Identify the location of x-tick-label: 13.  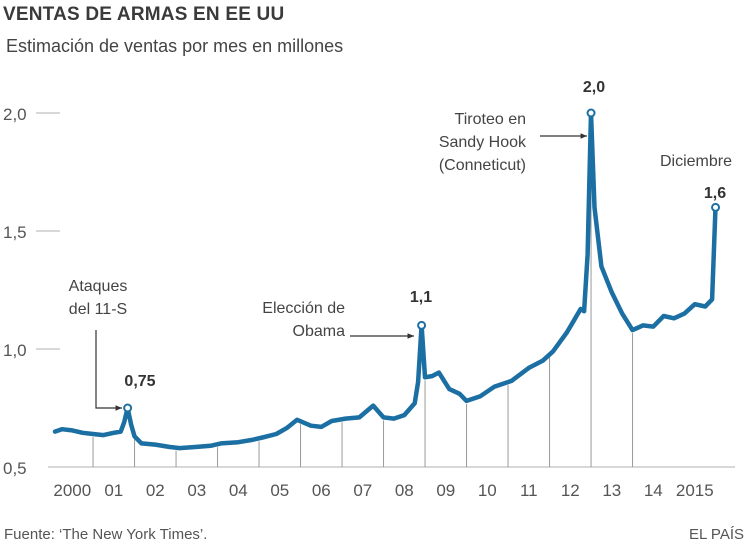
(611, 490).